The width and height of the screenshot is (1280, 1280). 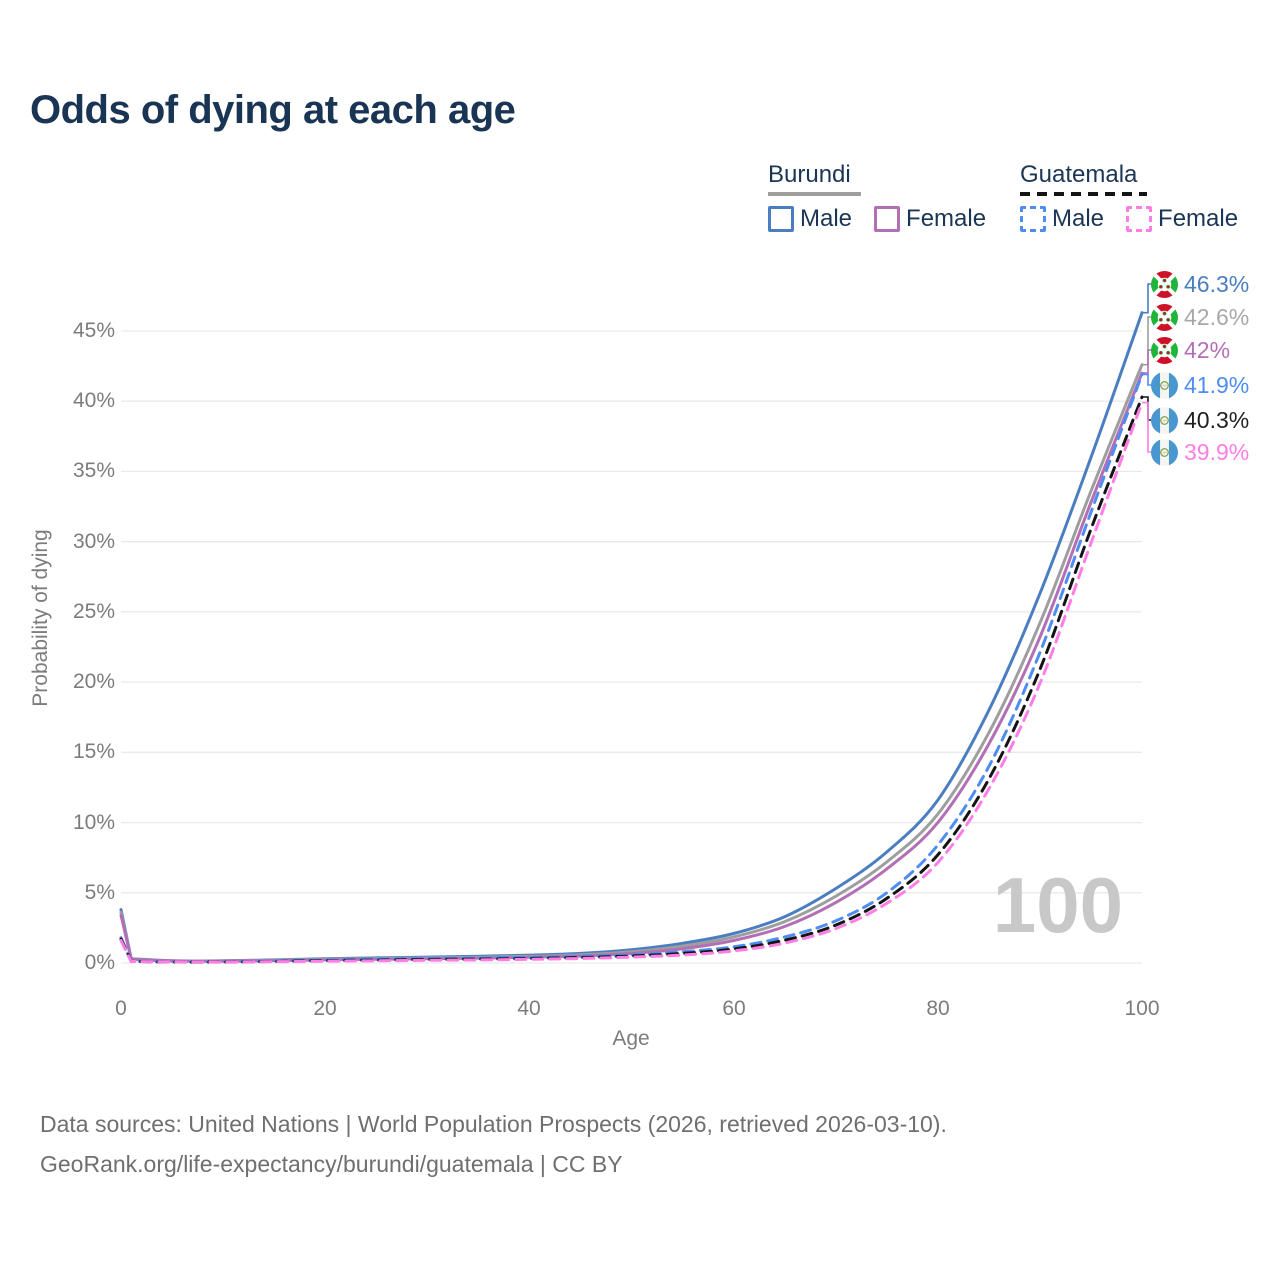 What do you see at coordinates (781, 219) in the screenshot?
I see `burundi-male-swatch-icon` at bounding box center [781, 219].